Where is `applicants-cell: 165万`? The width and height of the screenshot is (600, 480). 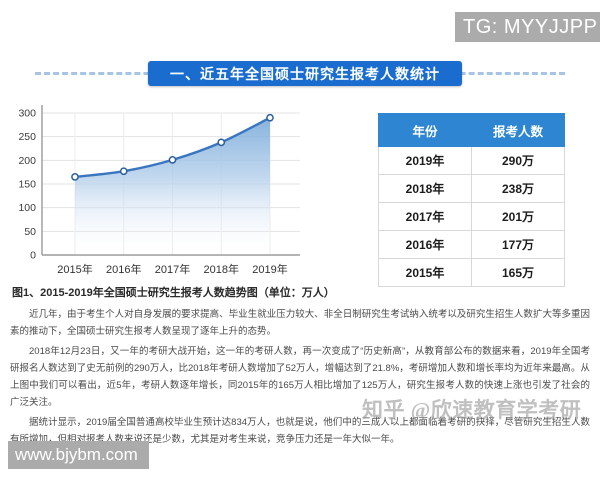 applicants-cell: 165万 is located at coordinates (518, 272).